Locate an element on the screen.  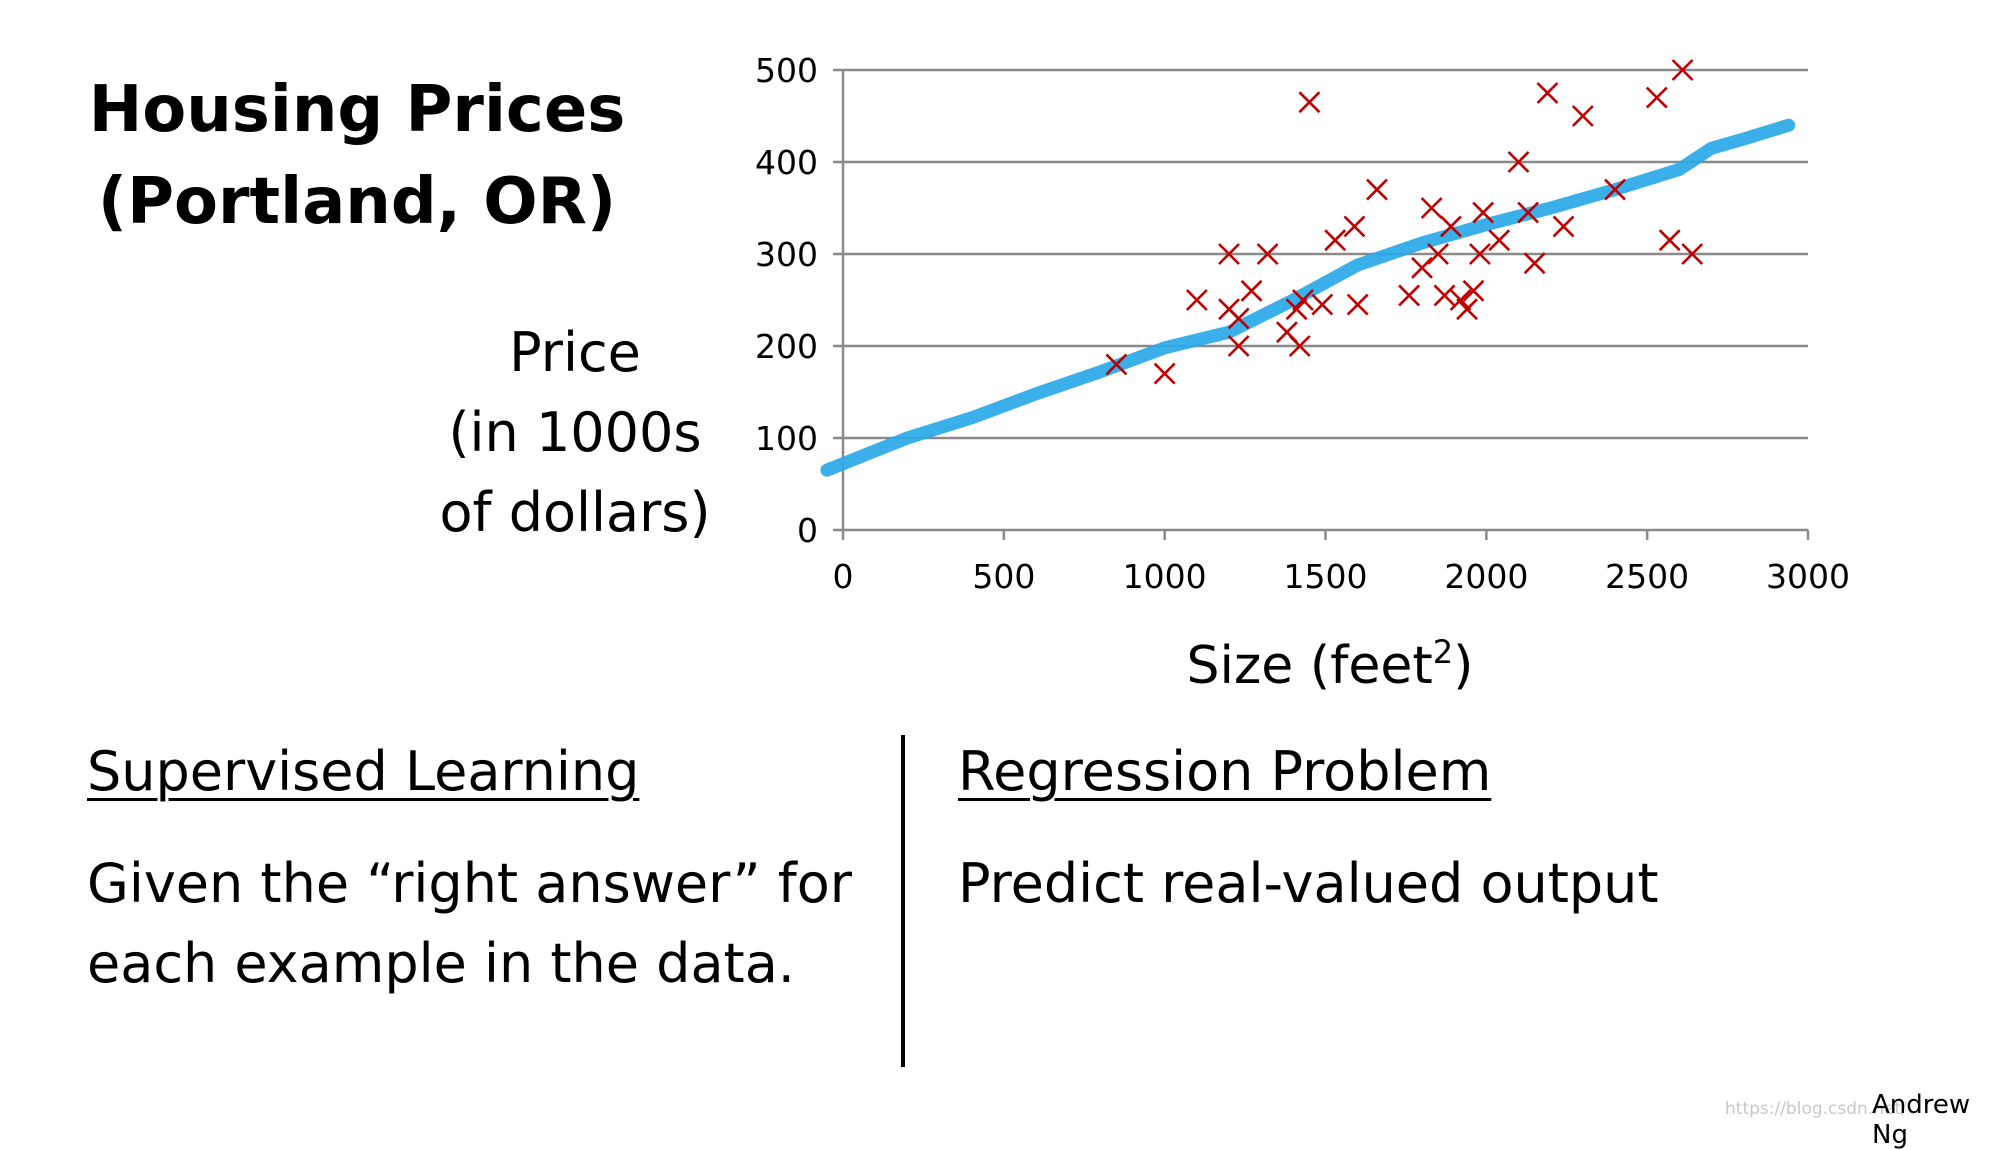
y-tick-label-200: 200 is located at coordinates (786, 346).